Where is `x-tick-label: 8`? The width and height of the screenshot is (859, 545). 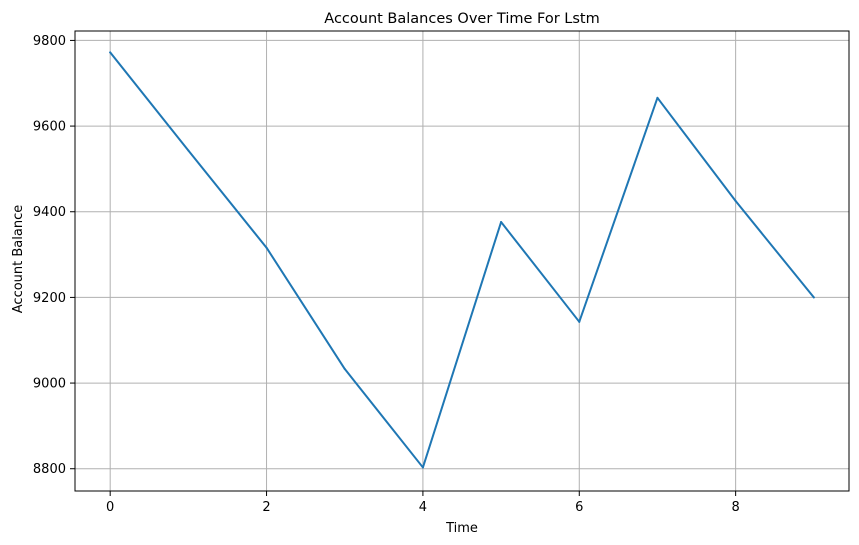
x-tick-label: 8 is located at coordinates (735, 507).